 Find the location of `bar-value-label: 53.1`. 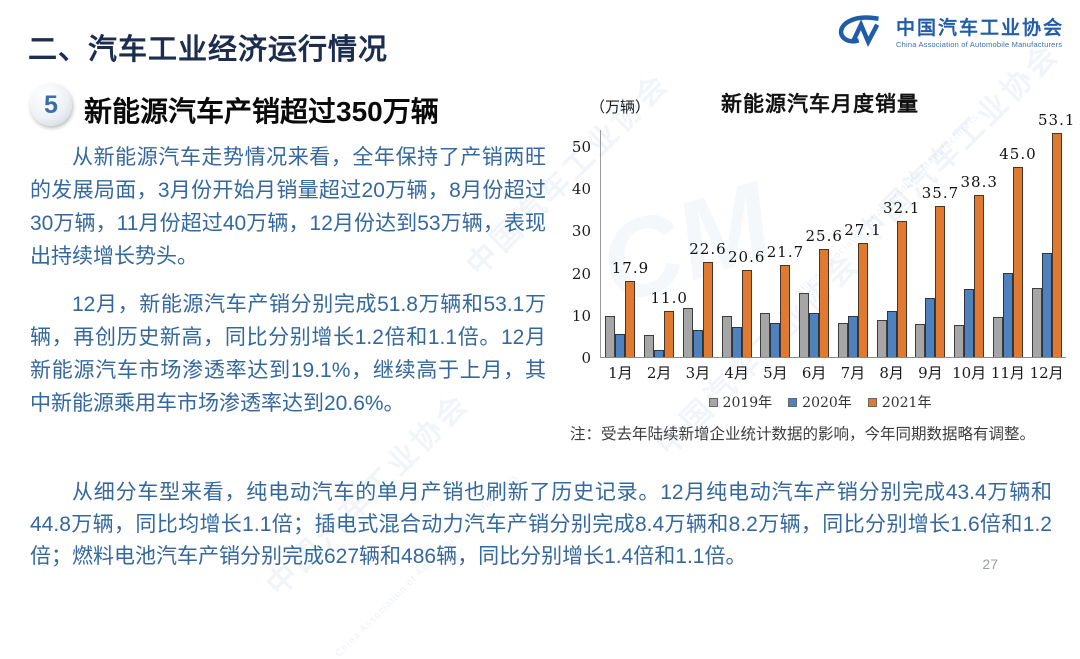

bar-value-label: 53.1 is located at coordinates (1056, 119).